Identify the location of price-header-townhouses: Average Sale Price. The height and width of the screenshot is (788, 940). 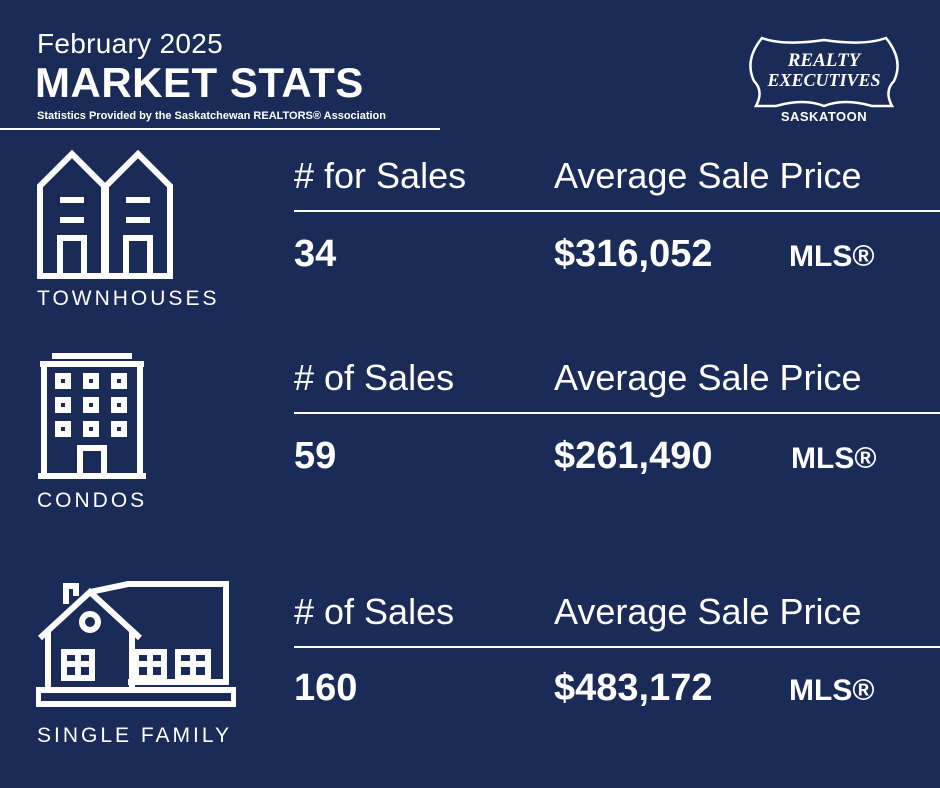
(708, 175).